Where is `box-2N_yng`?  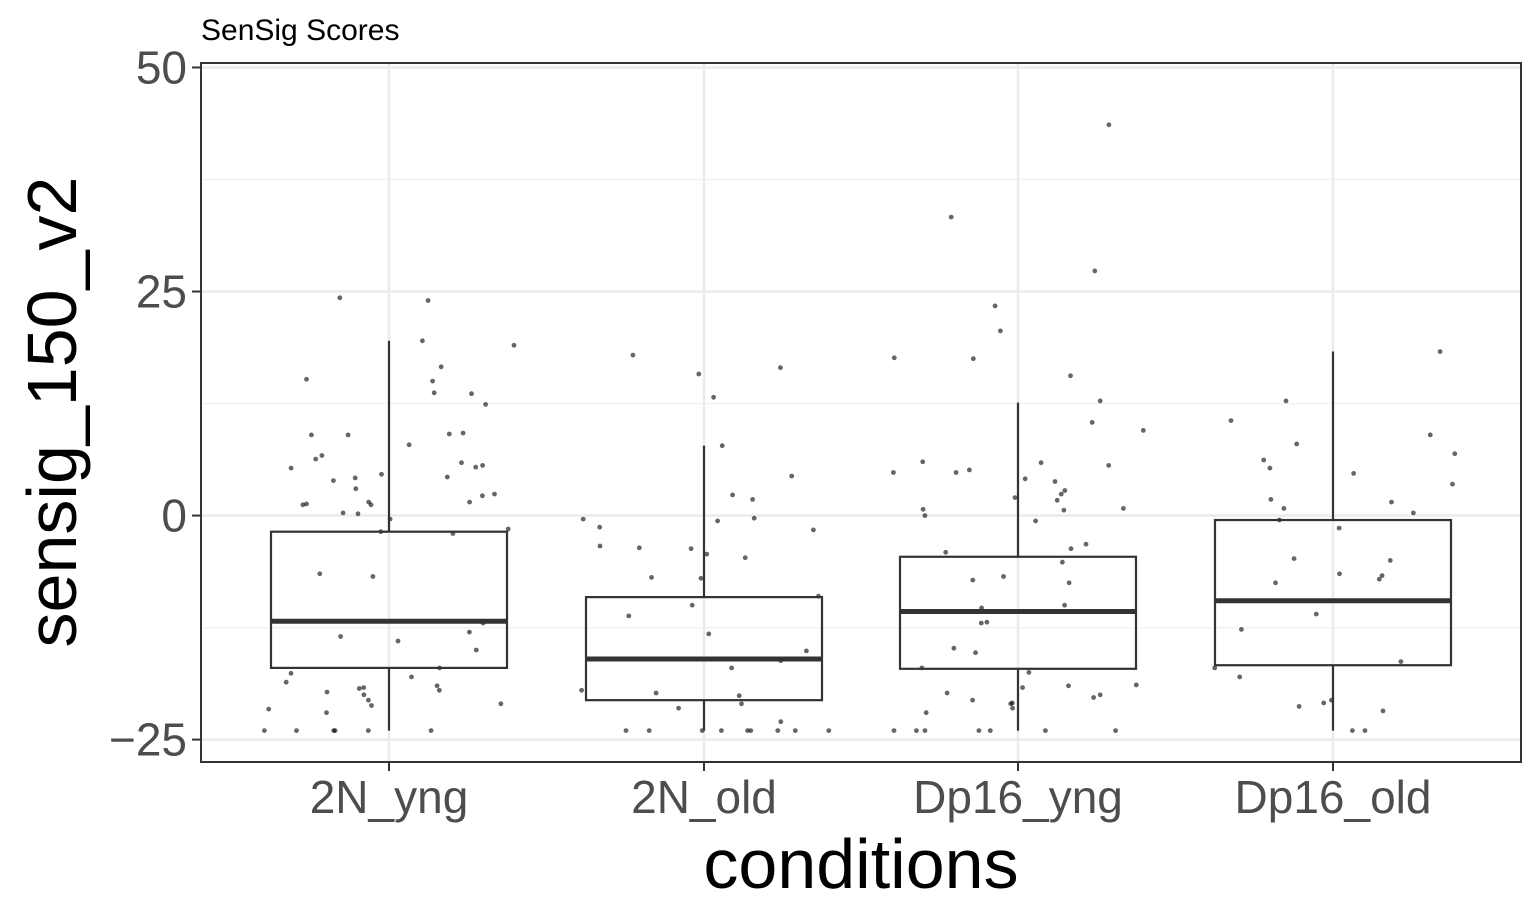
box-2N_yng is located at coordinates (389, 535).